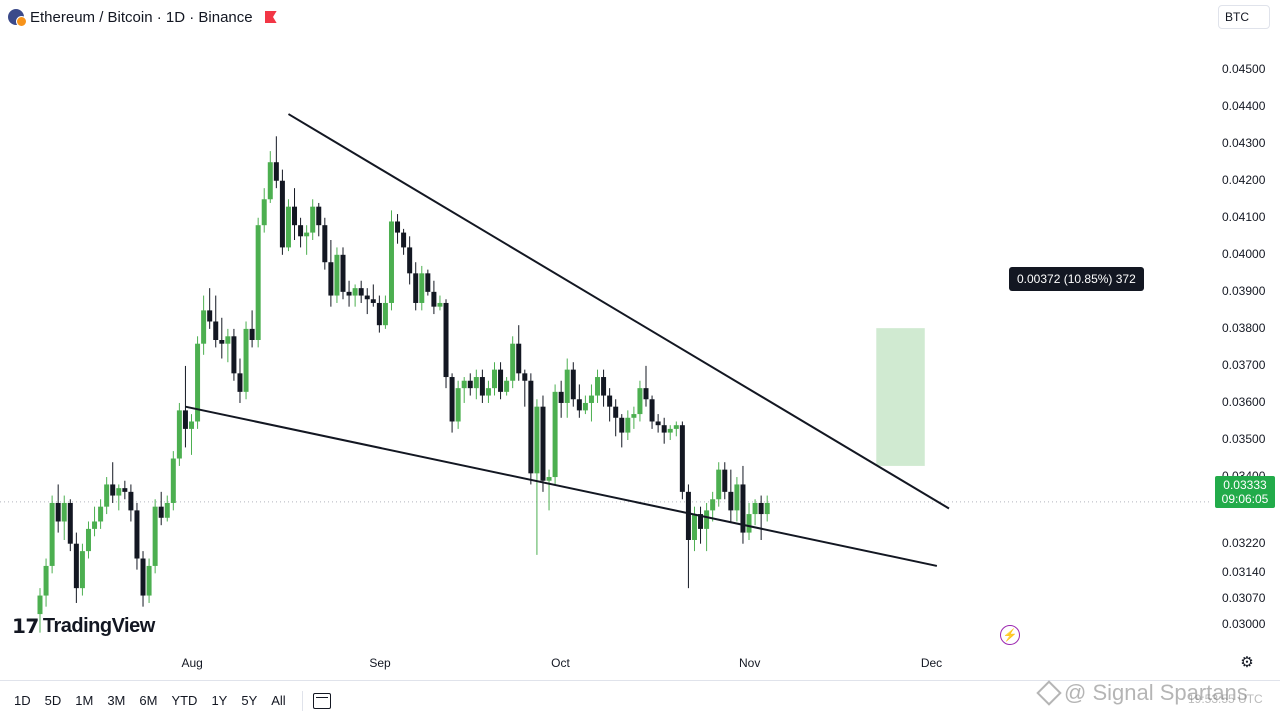 The height and width of the screenshot is (720, 1280). I want to click on gear-icon: ⚙, so click(1247, 662).